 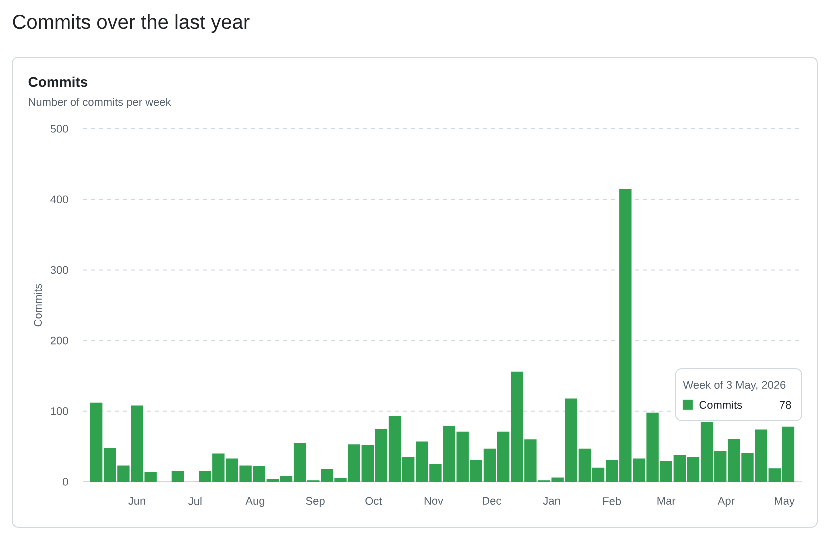 I want to click on y-tick-label: 0, so click(x=65, y=482).